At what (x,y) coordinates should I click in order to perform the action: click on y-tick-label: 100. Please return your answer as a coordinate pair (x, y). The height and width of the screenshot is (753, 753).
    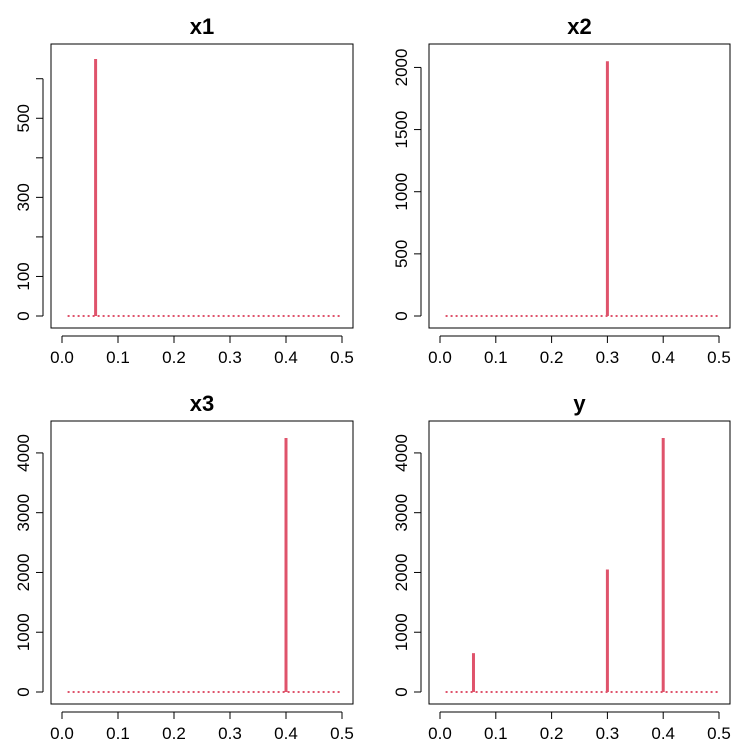
    Looking at the image, I should click on (23, 276).